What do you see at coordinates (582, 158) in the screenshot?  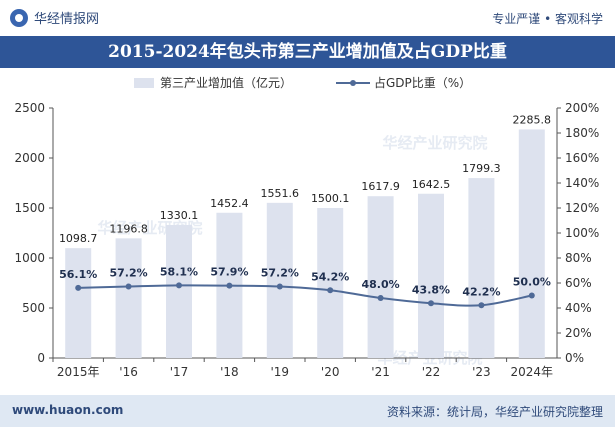 I see `y-right-tick-label: 160%` at bounding box center [582, 158].